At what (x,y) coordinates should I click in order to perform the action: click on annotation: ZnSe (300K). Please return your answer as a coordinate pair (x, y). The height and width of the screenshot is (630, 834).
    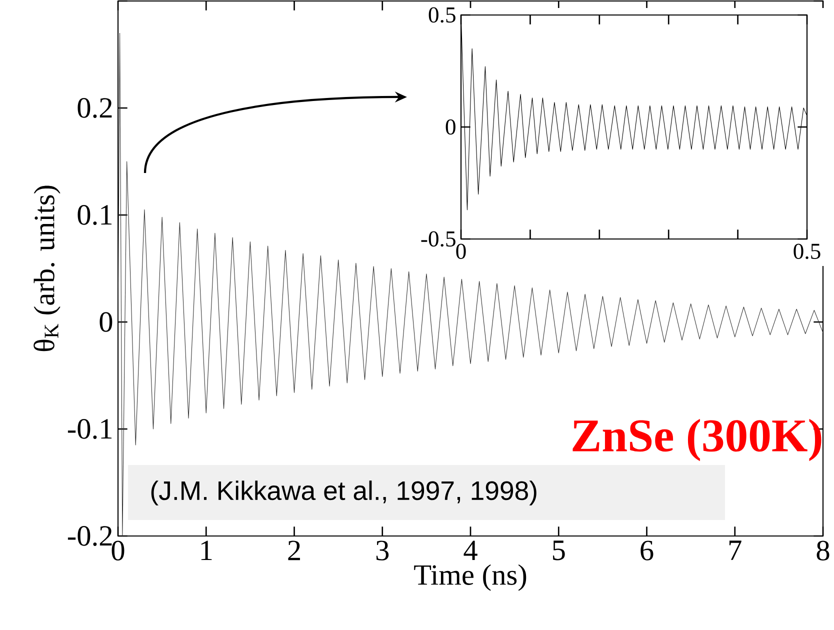
    Looking at the image, I should click on (697, 440).